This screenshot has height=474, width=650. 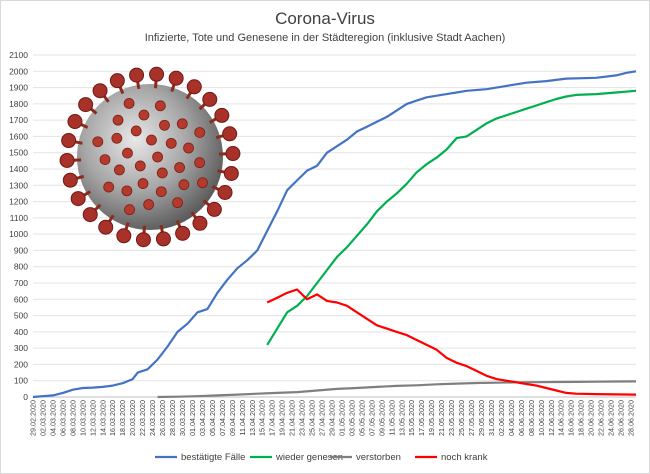 I want to click on x-tick-label: 08.06.2020, so click(x=531, y=418).